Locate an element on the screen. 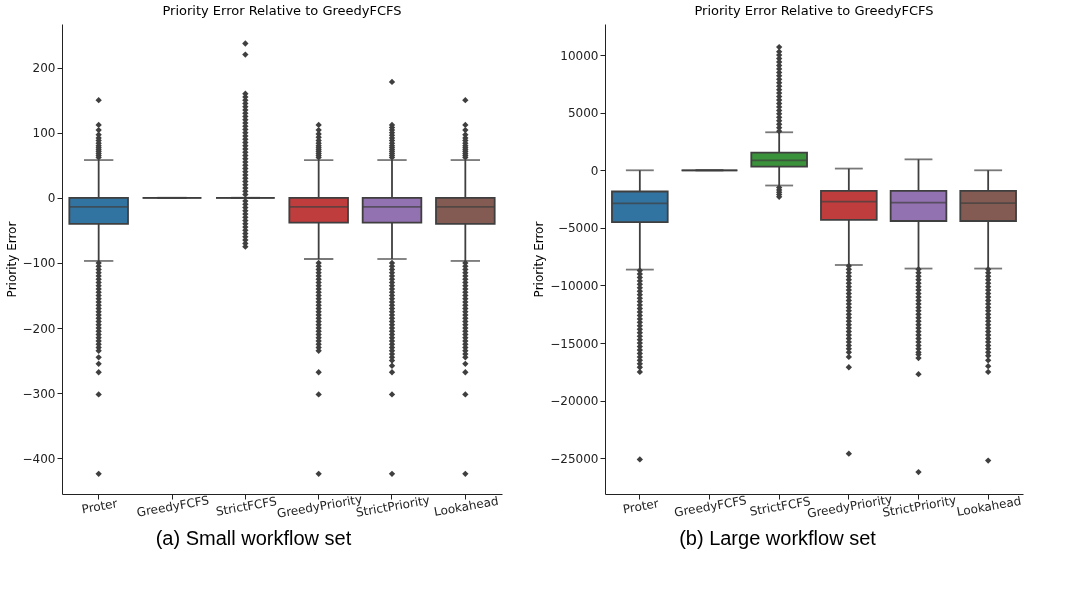  text: (a) Small workflow set is located at coordinates (253, 538).